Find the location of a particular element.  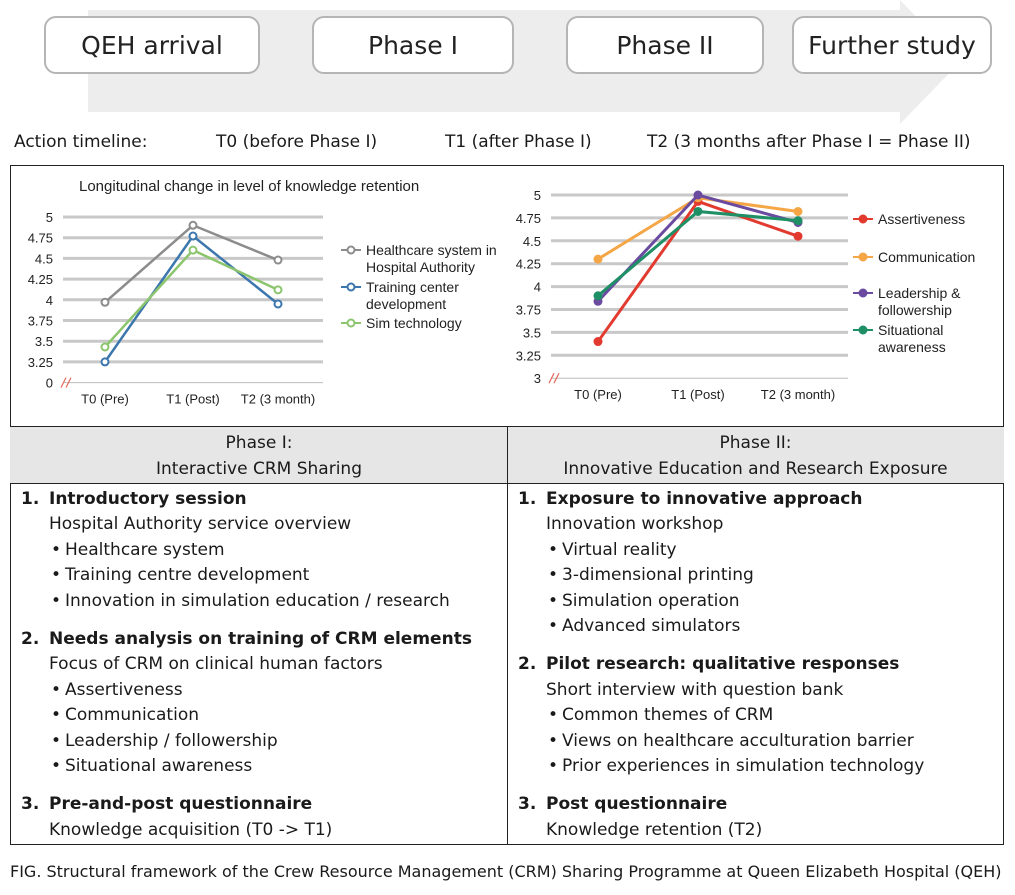

item-title: Pre-and-post questionnaire is located at coordinates (181, 804).